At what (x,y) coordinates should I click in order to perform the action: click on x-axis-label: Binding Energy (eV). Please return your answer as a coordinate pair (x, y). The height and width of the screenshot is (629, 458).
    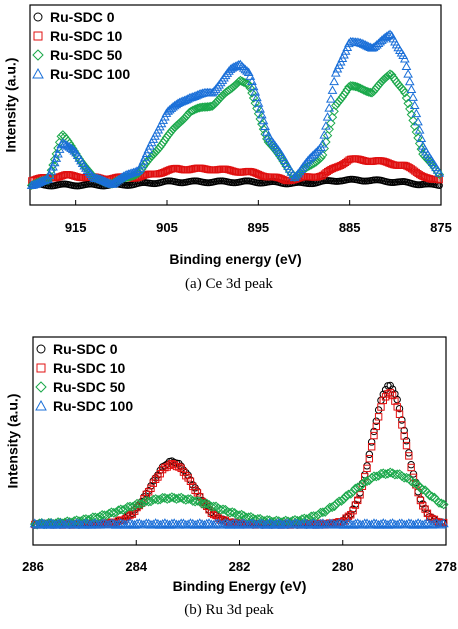
    Looking at the image, I should click on (240, 586).